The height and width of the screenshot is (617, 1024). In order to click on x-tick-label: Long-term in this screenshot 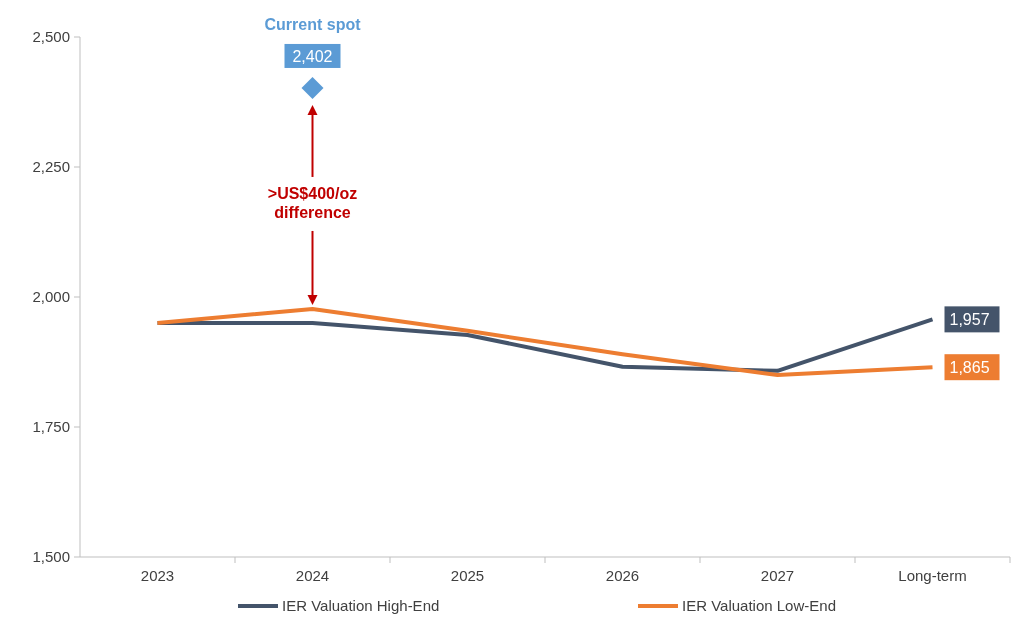, I will do `click(932, 575)`.